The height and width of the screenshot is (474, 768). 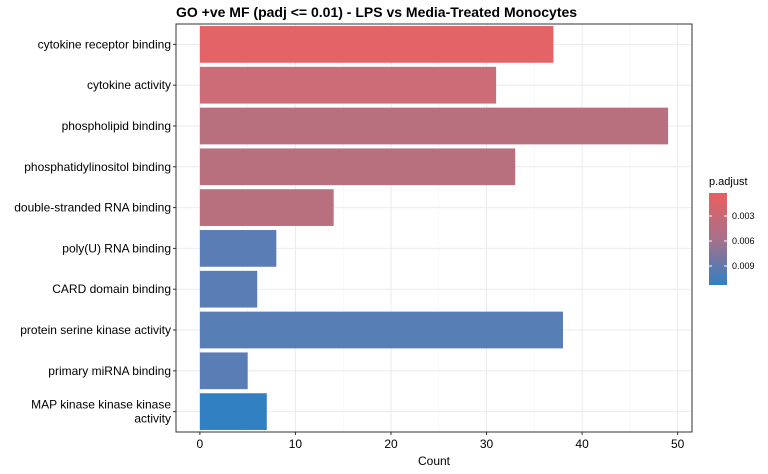 I want to click on category-label: protein serine kinase activity, so click(x=95, y=330).